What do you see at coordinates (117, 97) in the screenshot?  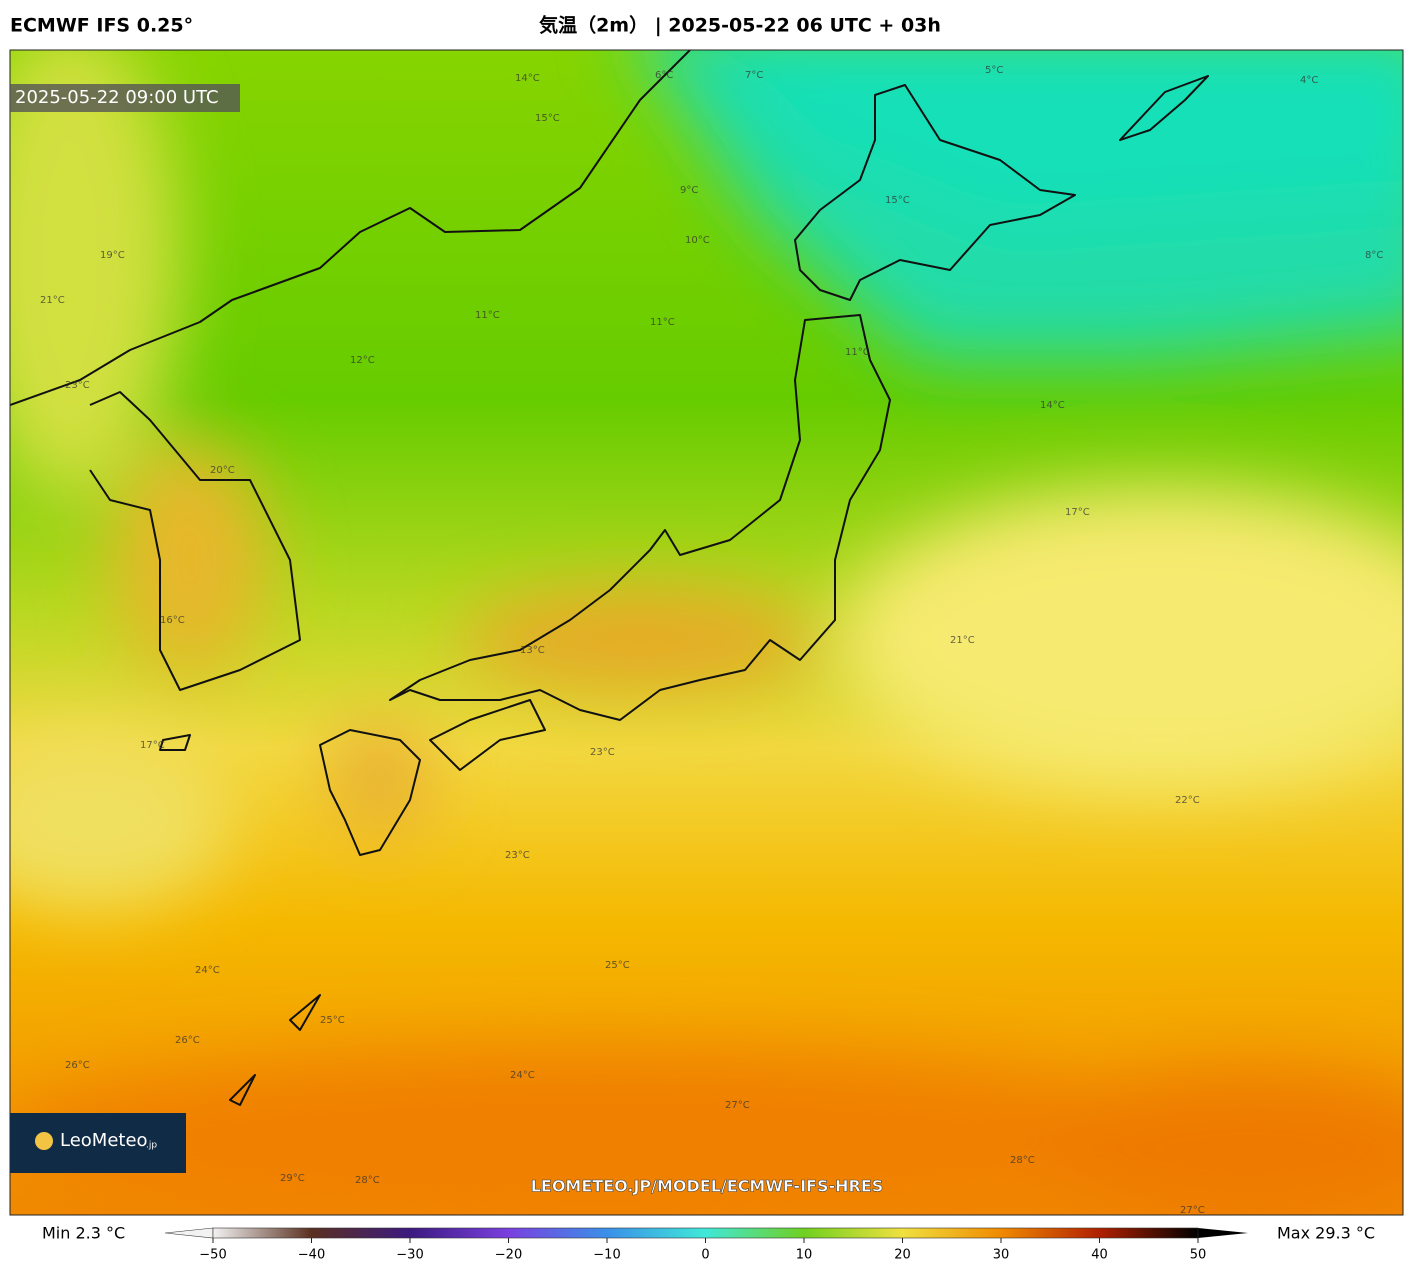 I see `valid-time: 2025-05-22 09:00 UTC` at bounding box center [117, 97].